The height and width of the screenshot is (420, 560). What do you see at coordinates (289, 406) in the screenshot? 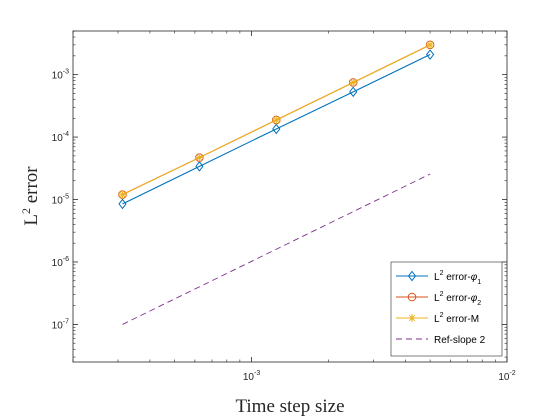
I see `x-axis-label: Time step size` at bounding box center [289, 406].